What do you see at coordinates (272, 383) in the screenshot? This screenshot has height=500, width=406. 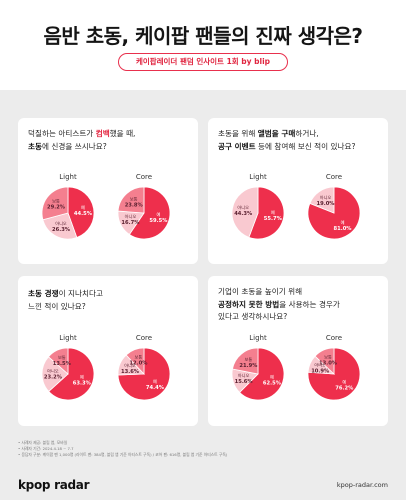 I see `slice-value: 62.5%` at bounding box center [272, 383].